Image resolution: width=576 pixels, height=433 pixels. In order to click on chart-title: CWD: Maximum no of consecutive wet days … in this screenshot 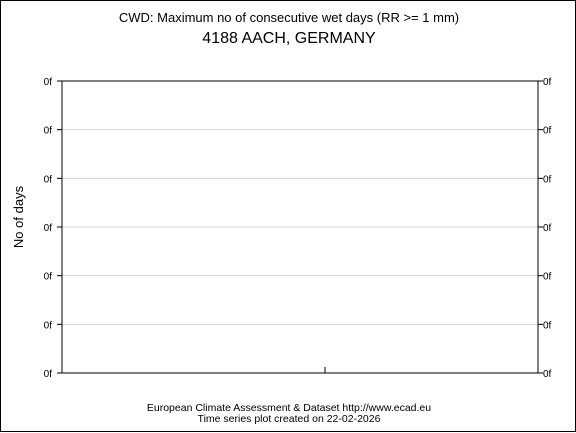, I will do `click(289, 17)`.